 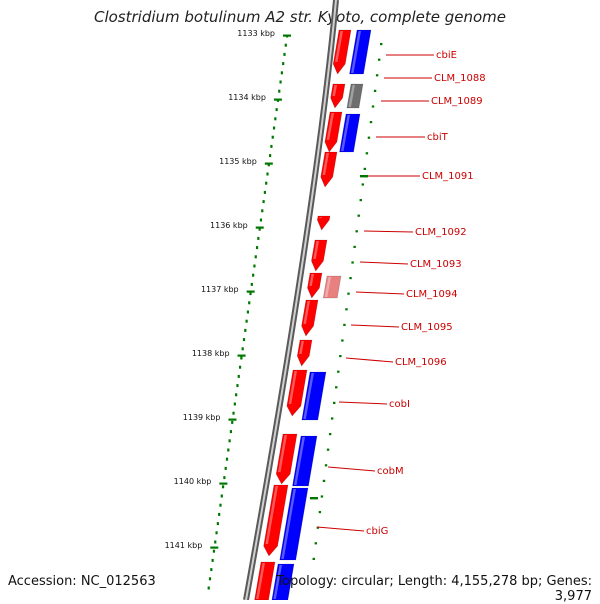 I want to click on gene-label: cbiE, so click(x=446, y=55).